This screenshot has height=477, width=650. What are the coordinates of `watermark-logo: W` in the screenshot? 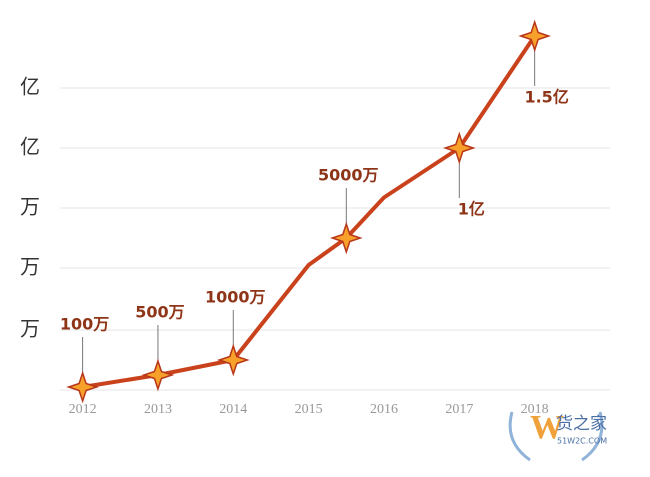 It's located at (547, 427).